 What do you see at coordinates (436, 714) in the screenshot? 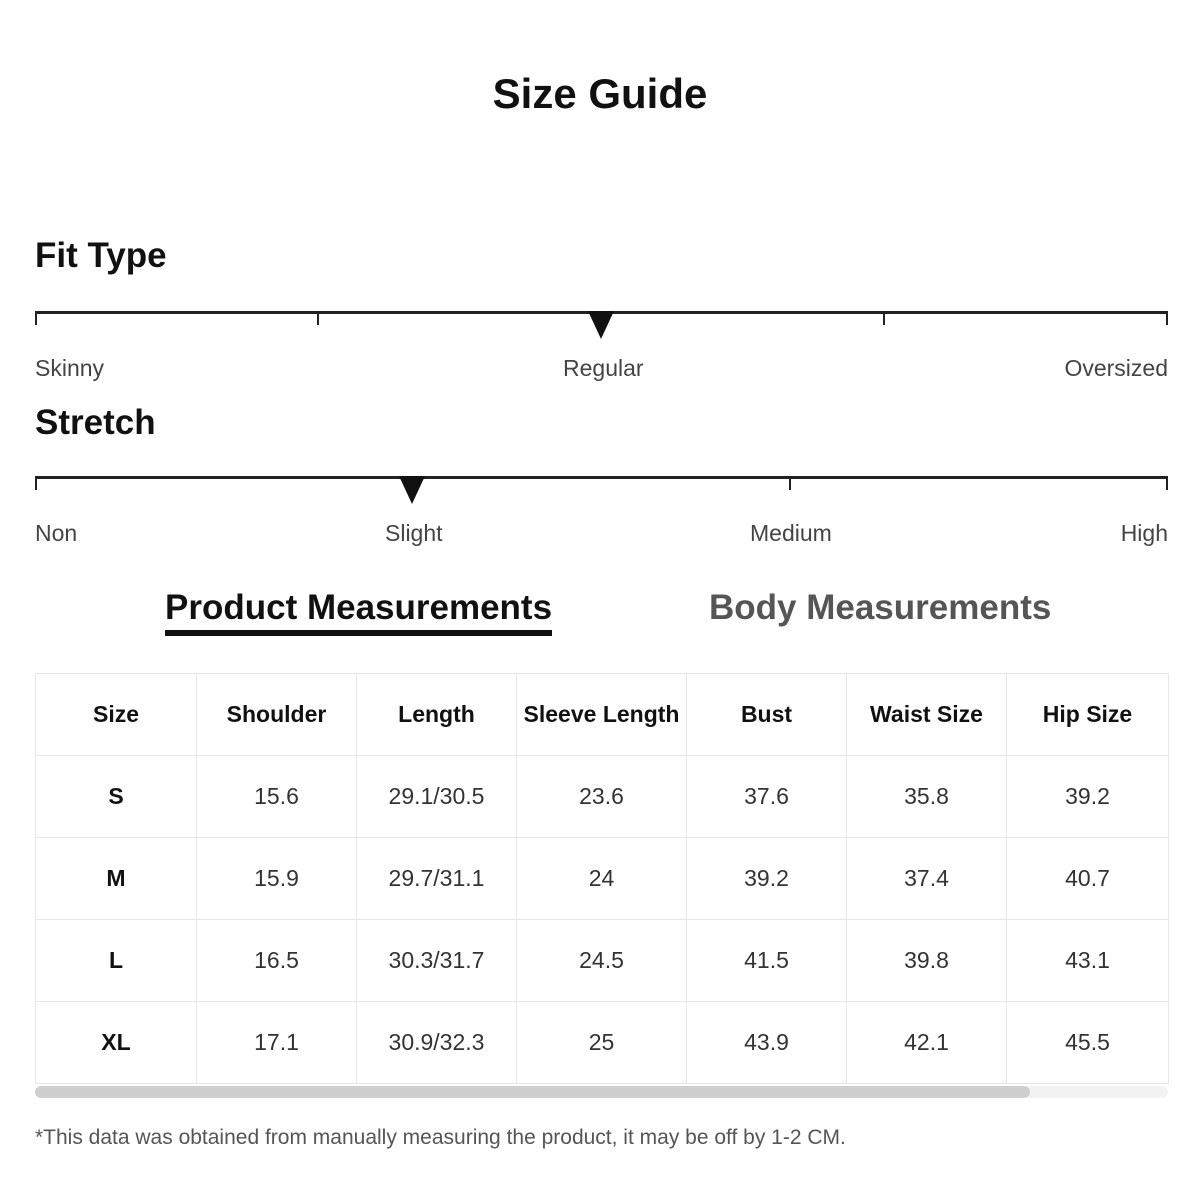
I see `header-length: Length` at bounding box center [436, 714].